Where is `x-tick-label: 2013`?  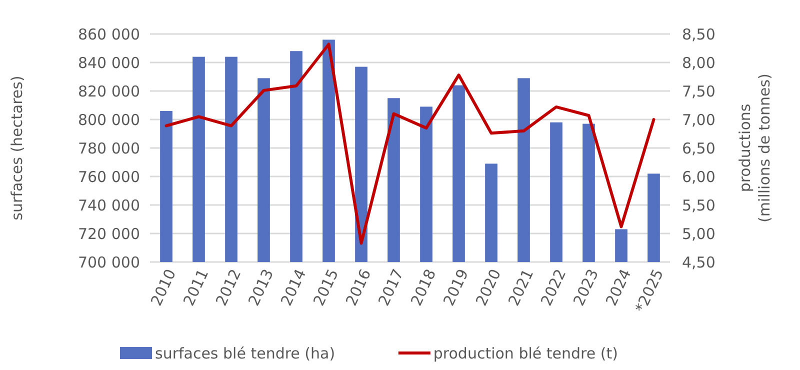
x-tick-label: 2013 is located at coordinates (261, 287).